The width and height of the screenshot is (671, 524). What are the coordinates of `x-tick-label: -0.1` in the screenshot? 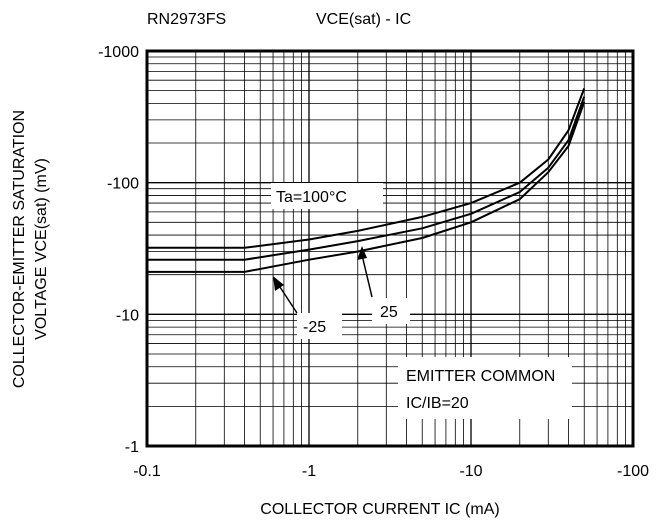 It's located at (147, 471).